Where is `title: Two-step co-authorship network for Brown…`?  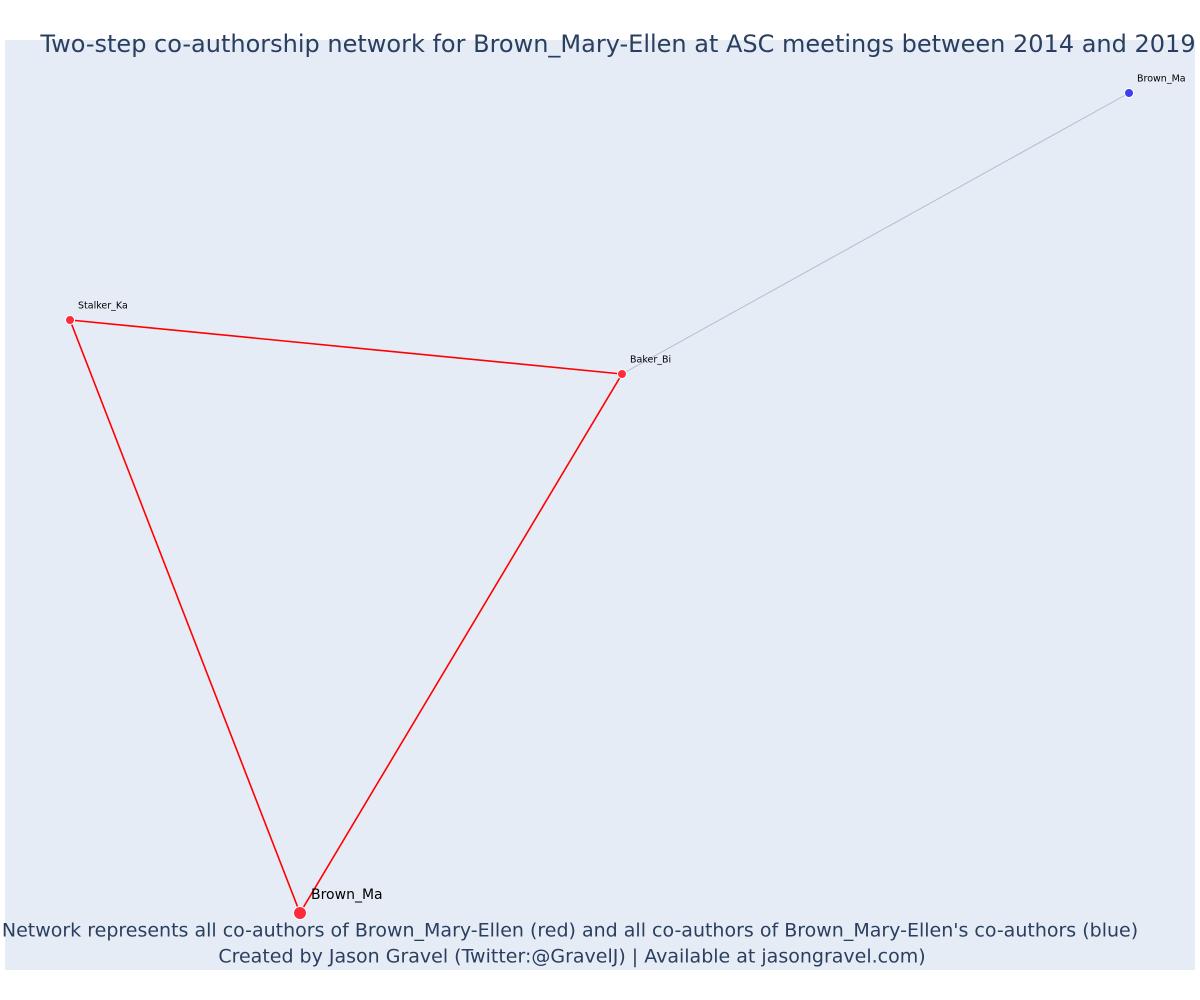 title: Two-step co-authorship network for Brown… is located at coordinates (617, 44).